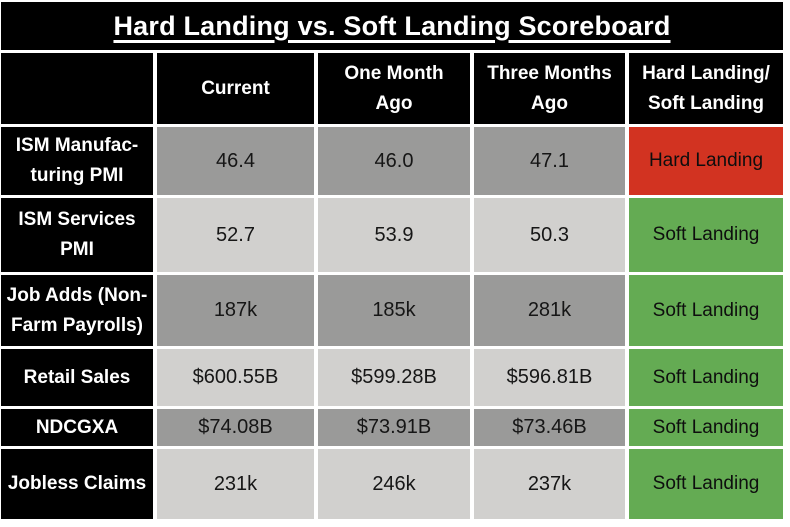 Image resolution: width=790 pixels, height=527 pixels. Describe the element at coordinates (77, 484) in the screenshot. I see `row-label-jobless-claims: Jobless Claims` at that location.